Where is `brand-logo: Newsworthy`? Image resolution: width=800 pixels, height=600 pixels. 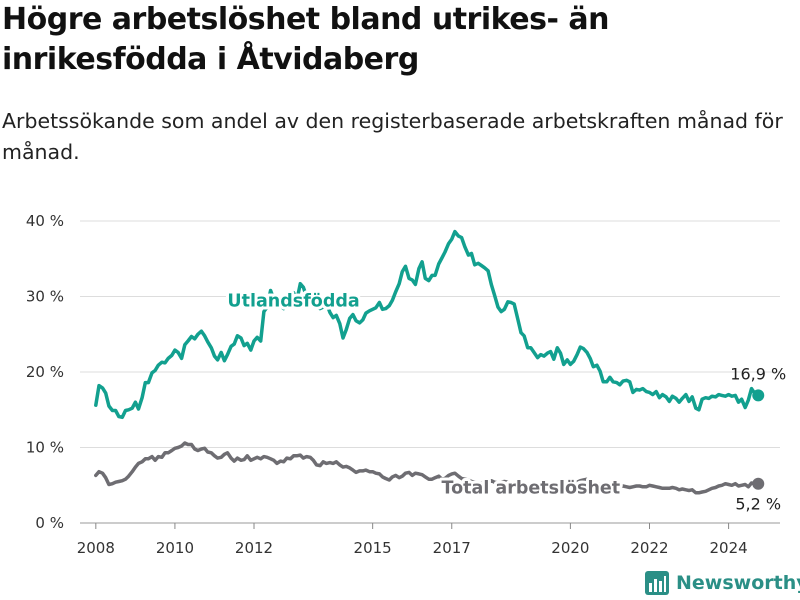
brand-logo: Newsworthy is located at coordinates (722, 583).